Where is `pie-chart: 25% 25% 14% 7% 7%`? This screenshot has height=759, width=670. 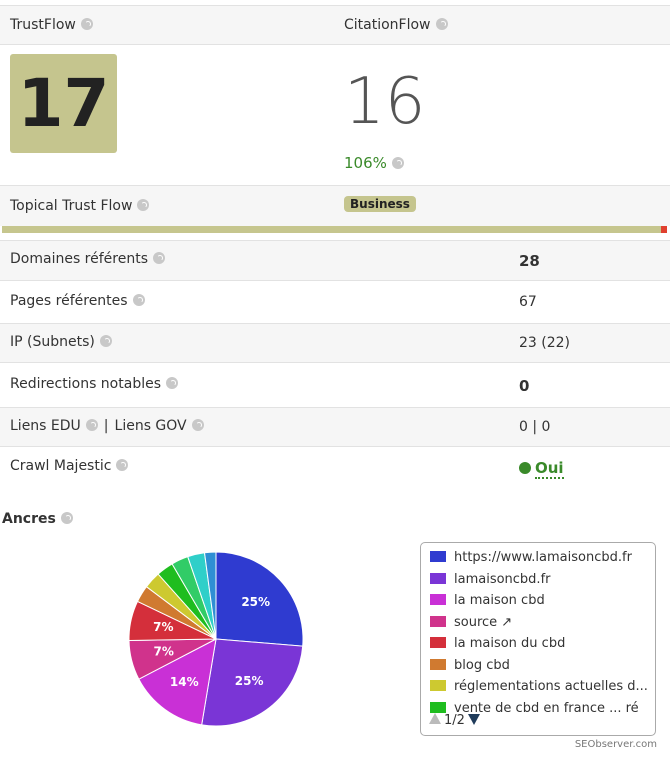
pie-chart: 25% 25% 14% 7% 7% is located at coordinates (216, 639).